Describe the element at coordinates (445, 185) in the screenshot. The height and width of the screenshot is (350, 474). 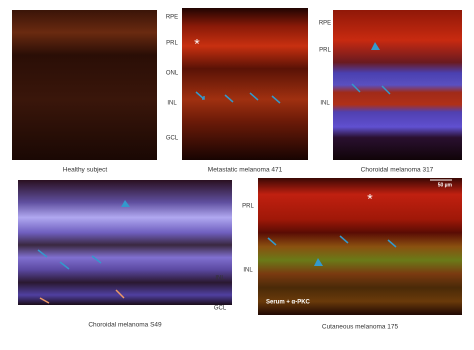
I see `scale-bar-label: 50 µm` at that location.